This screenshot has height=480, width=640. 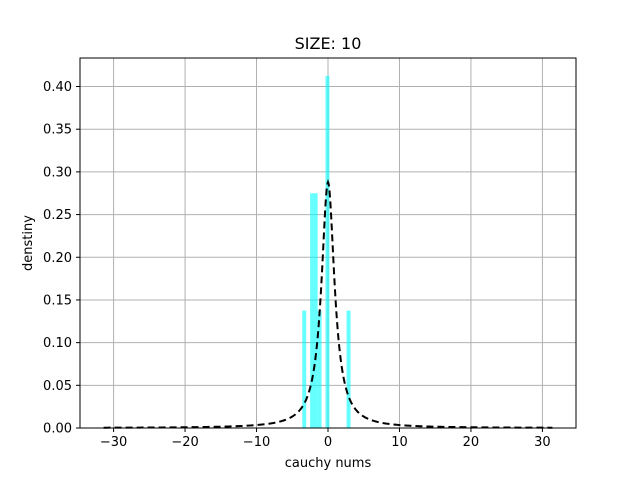 I want to click on x-tick-label: −20, so click(x=184, y=442).